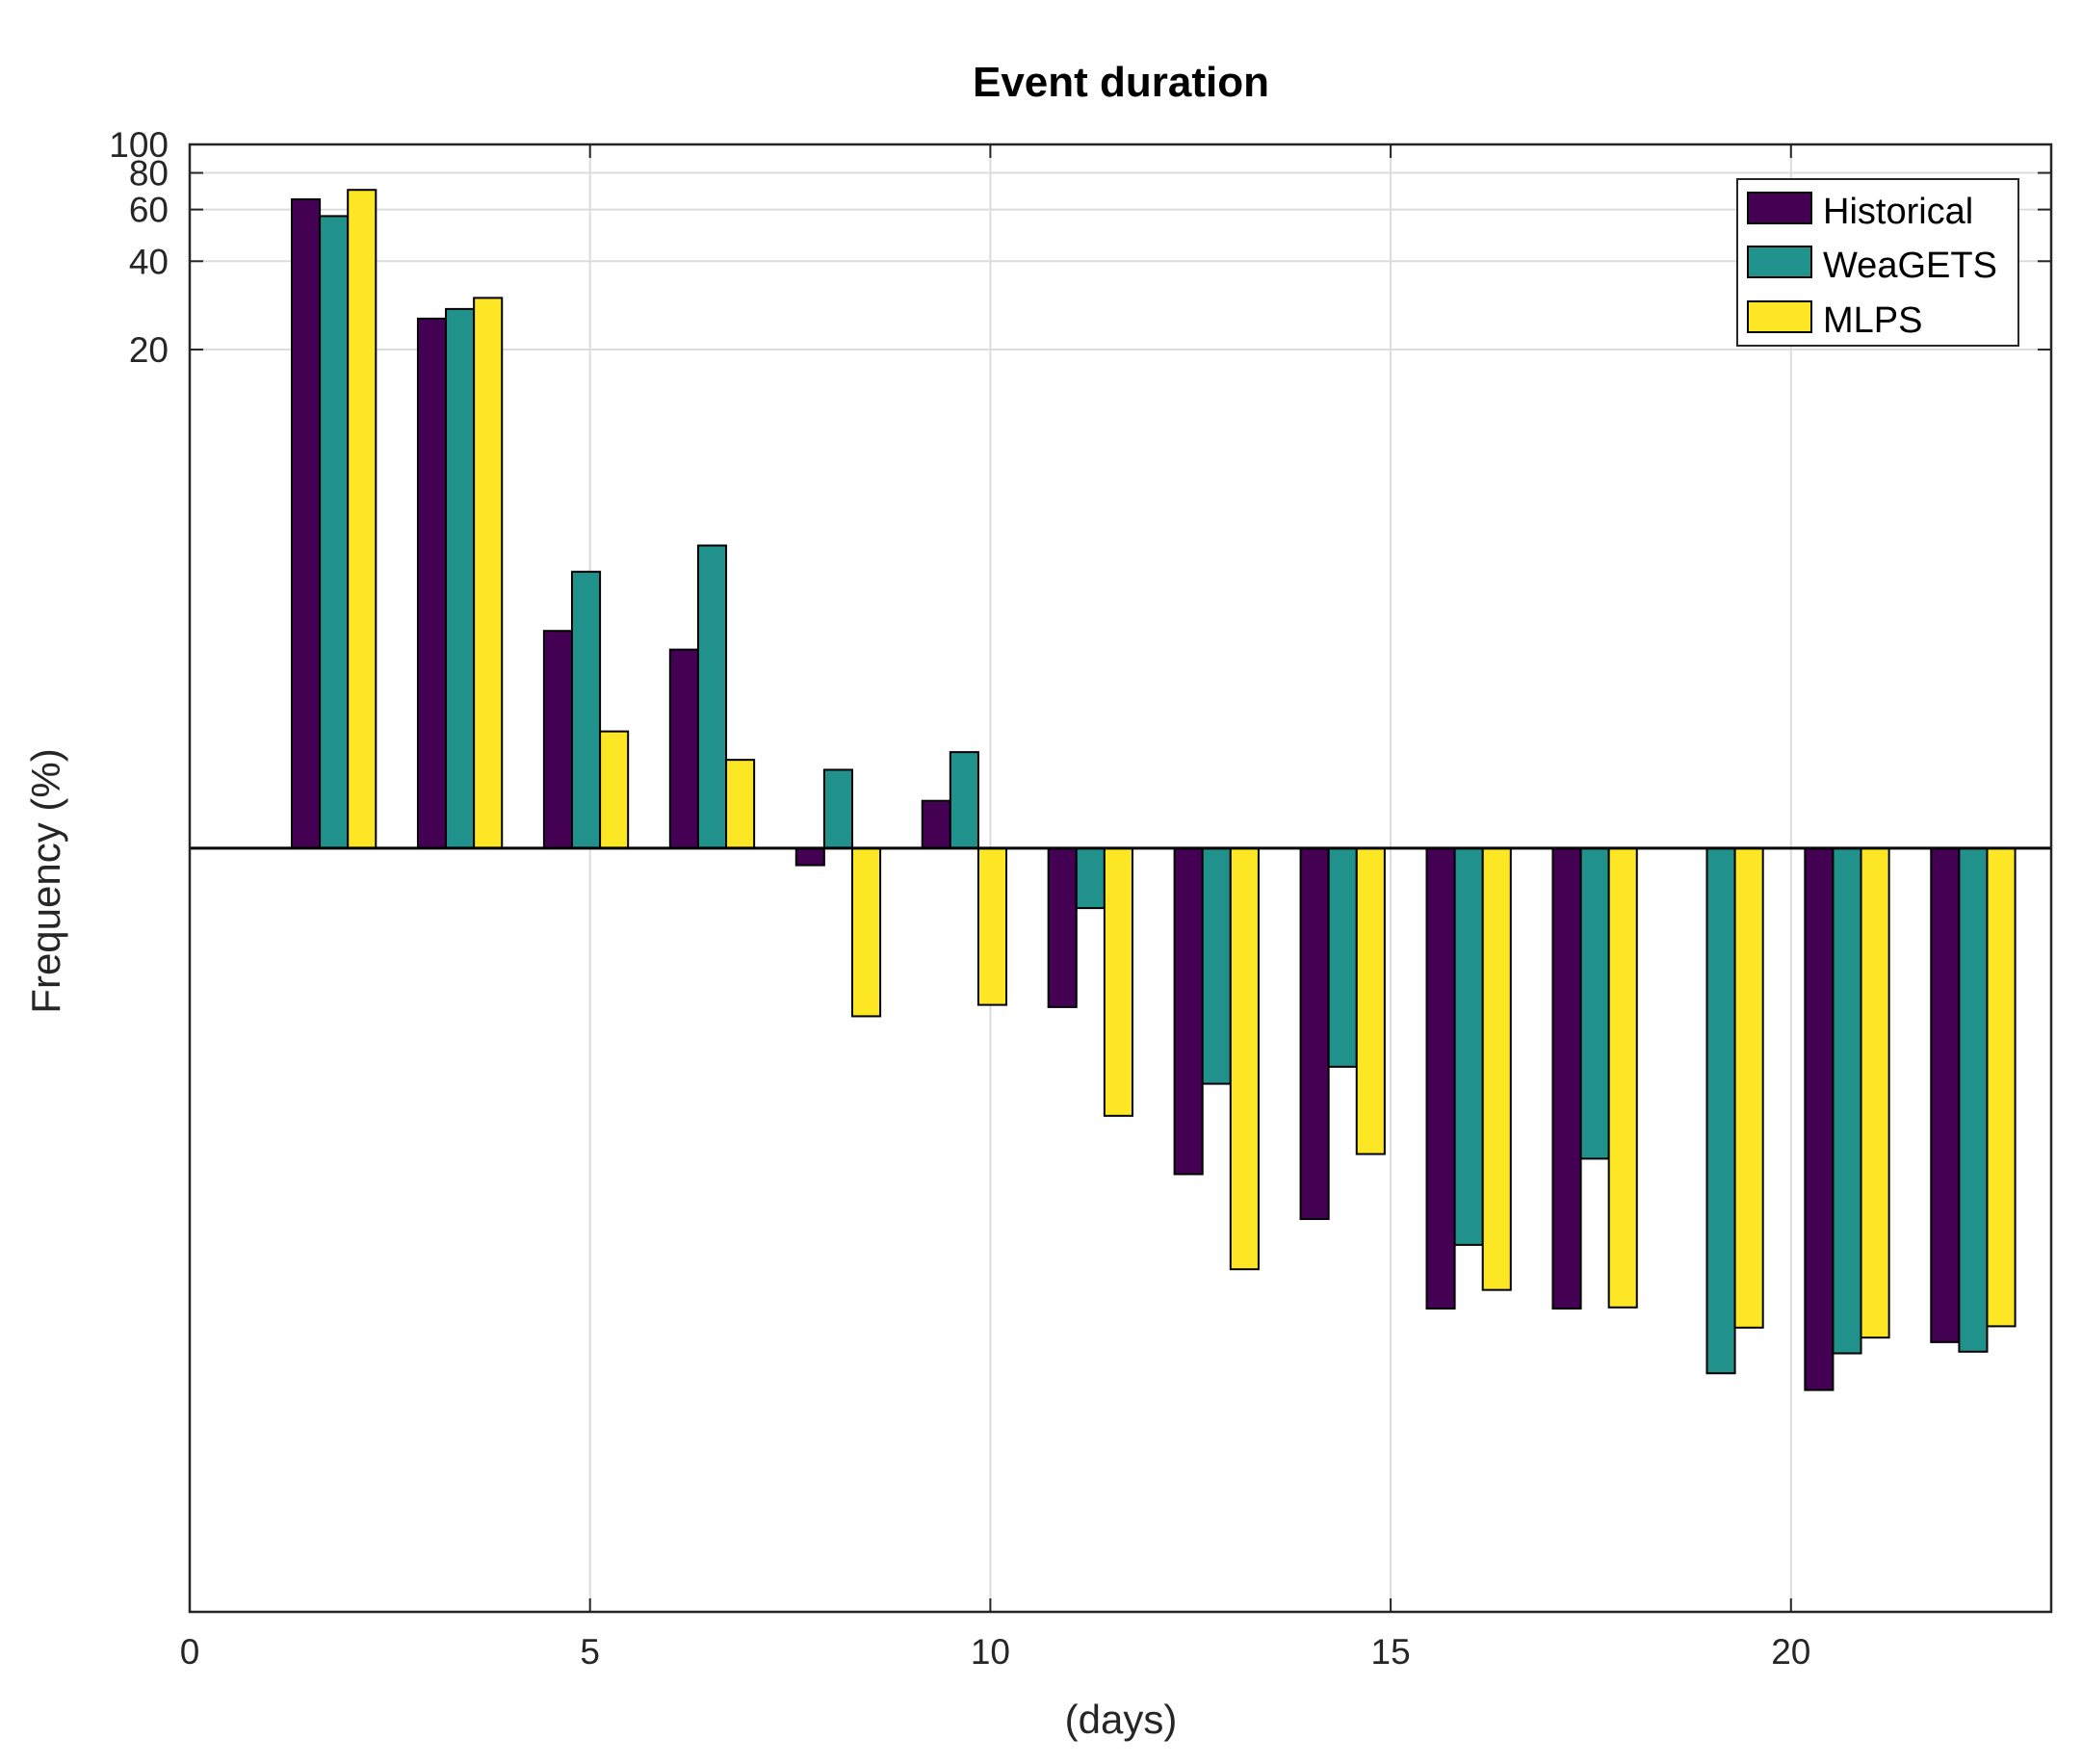 The width and height of the screenshot is (2082, 1764). Describe the element at coordinates (45, 880) in the screenshot. I see `y-axis-label: Frequency (%)` at that location.